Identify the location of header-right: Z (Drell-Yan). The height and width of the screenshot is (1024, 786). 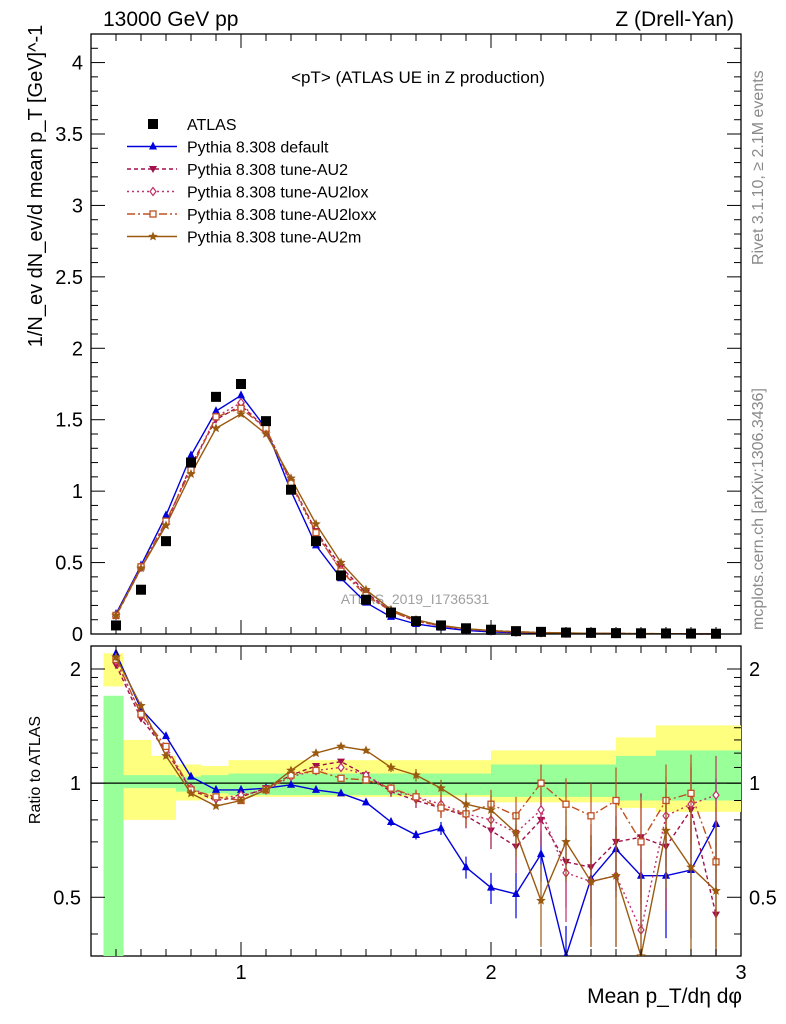
(674, 19).